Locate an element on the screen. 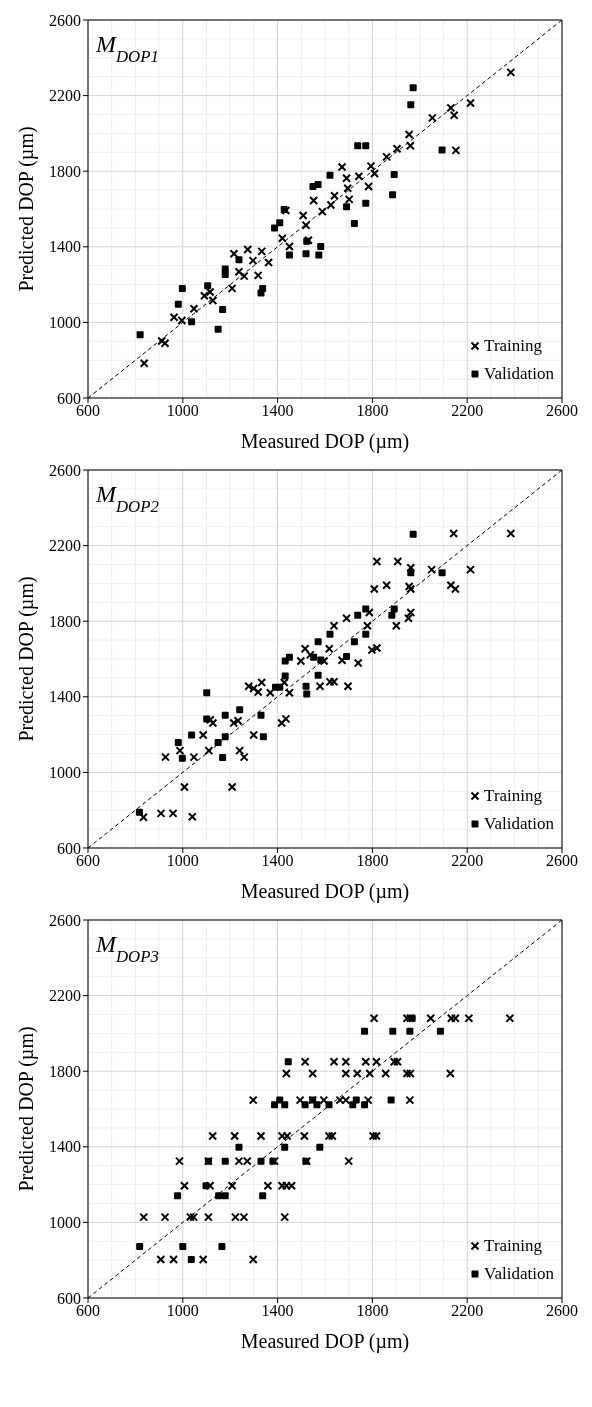 This screenshot has height=1407, width=592. annotation: M$_{DOP2}$ is located at coordinates (127, 498).